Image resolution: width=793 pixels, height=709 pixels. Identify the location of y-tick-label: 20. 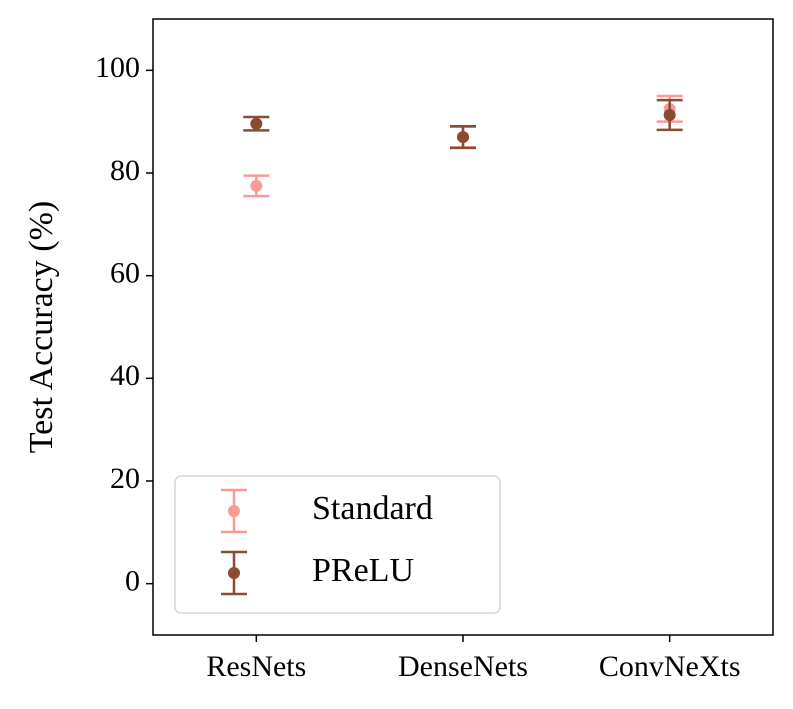
(125, 478).